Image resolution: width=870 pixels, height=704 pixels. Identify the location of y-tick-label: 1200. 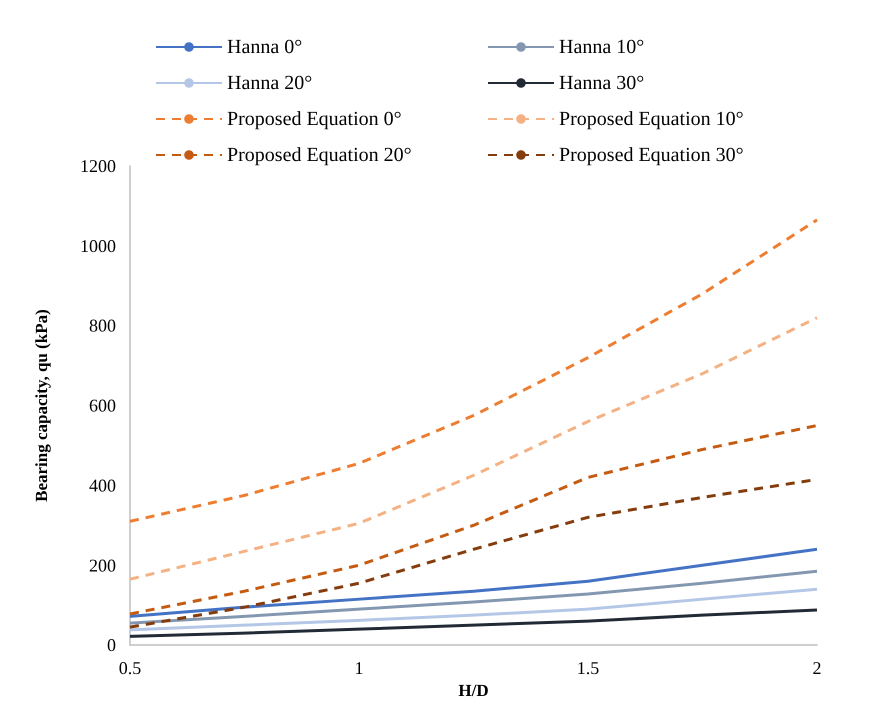
(98, 166).